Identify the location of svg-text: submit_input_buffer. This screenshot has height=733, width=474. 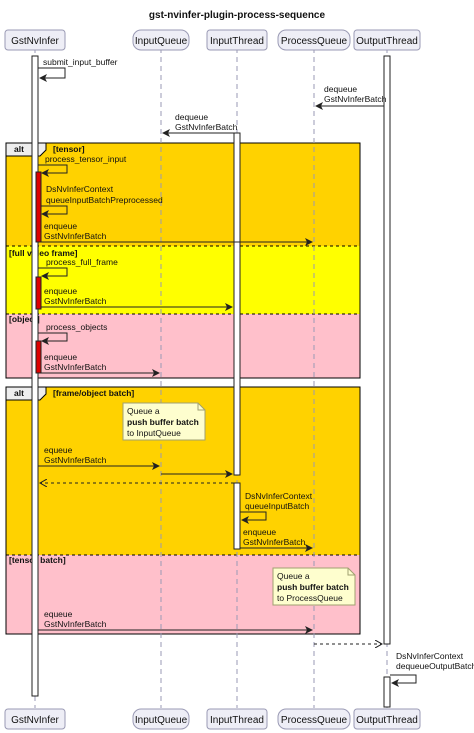
(80, 62).